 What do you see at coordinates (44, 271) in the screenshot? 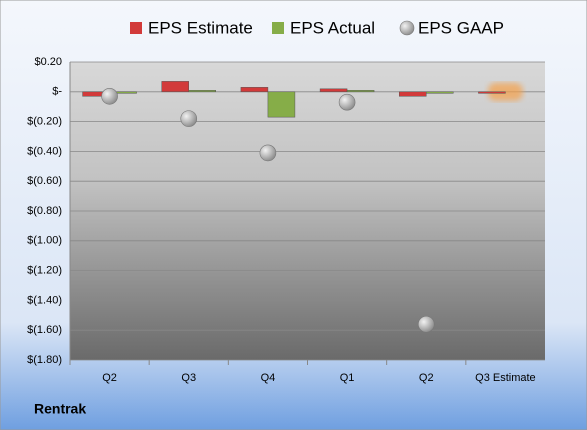
I see `y-tick-label: $(1.20)` at bounding box center [44, 271].